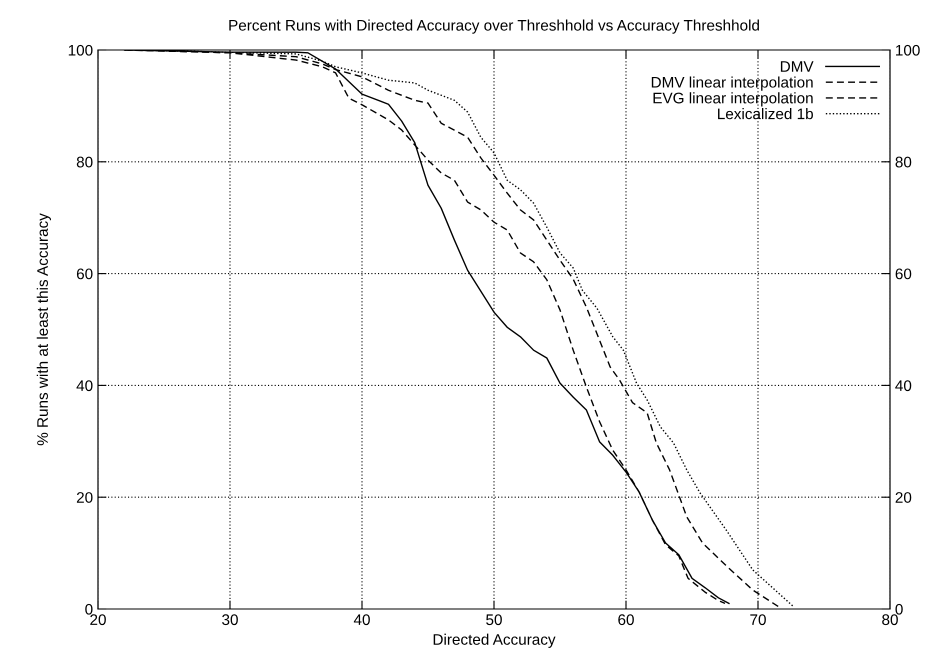 The image size is (935, 668). What do you see at coordinates (899, 609) in the screenshot?
I see `y2-tick-label: 0` at bounding box center [899, 609].